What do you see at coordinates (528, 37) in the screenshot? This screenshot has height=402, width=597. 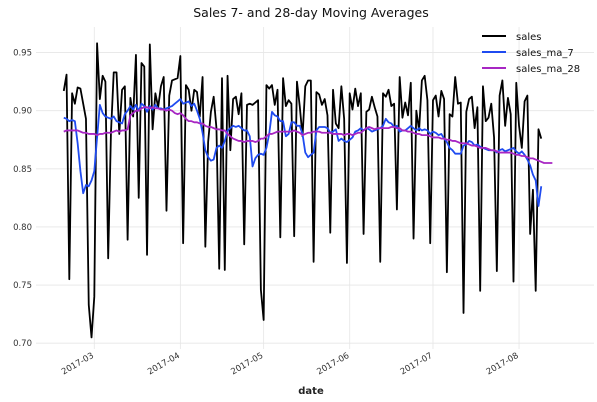 I see `legend-label: sales` at bounding box center [528, 37].